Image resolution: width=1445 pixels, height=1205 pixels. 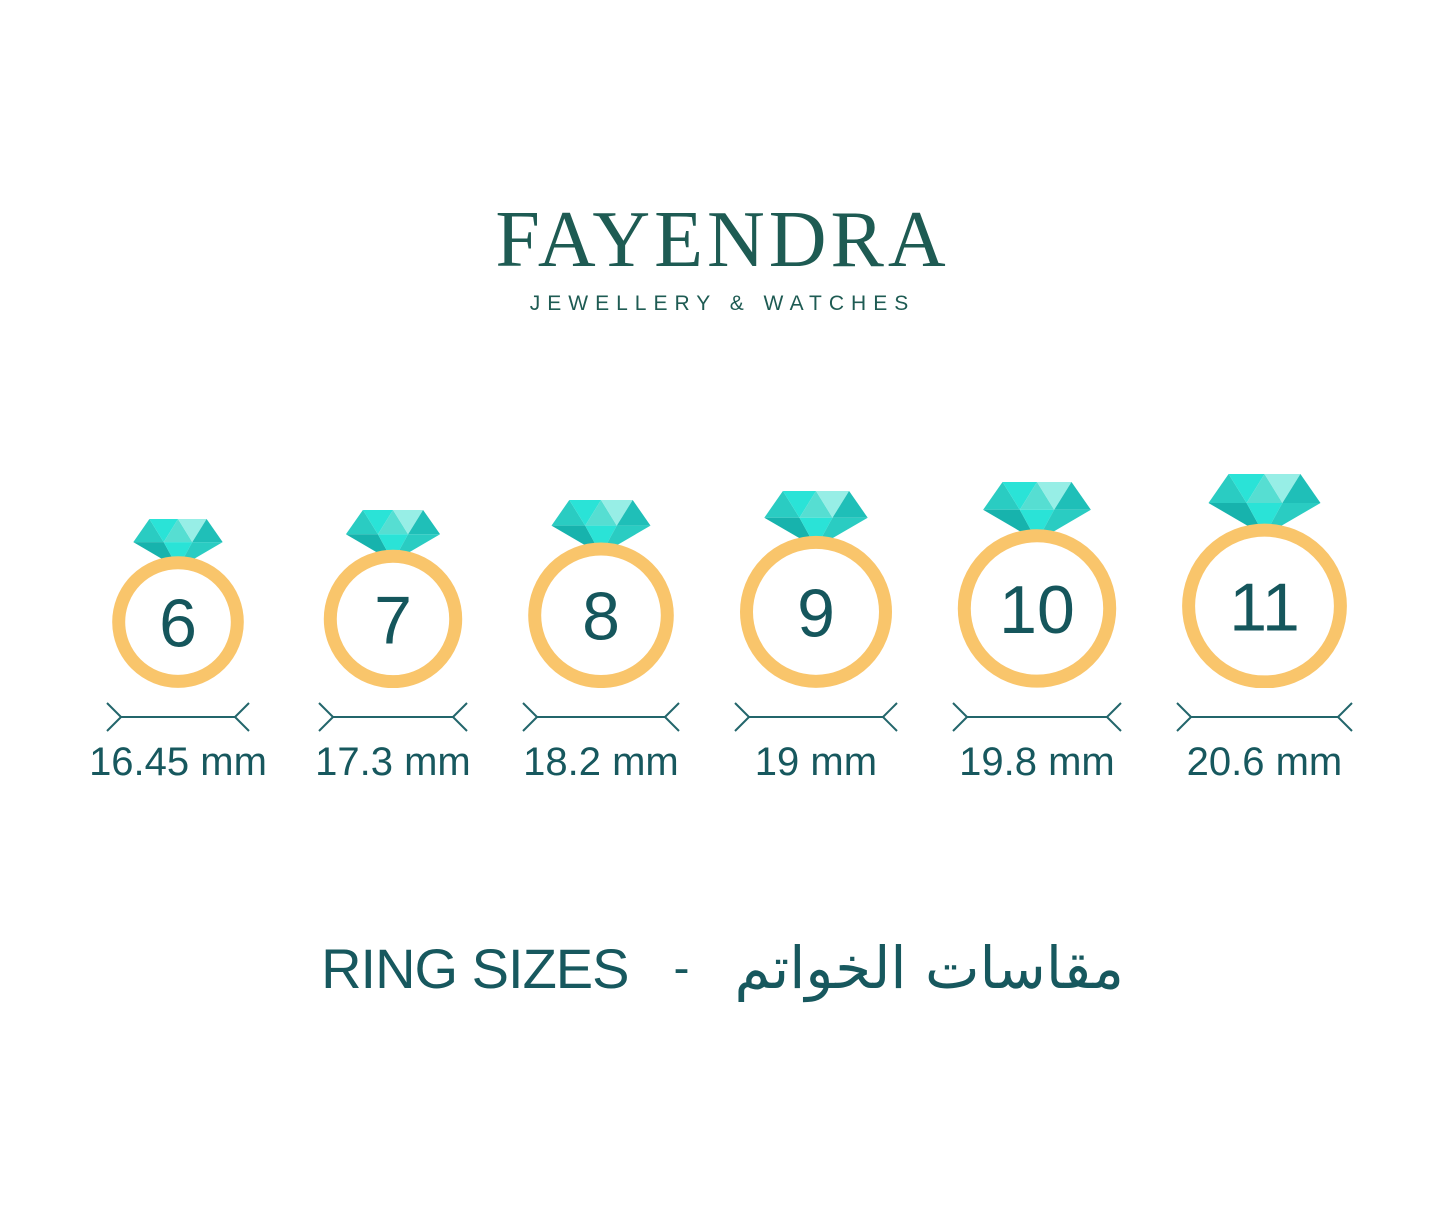 I want to click on ring-size-item: 10 19.8 mm, so click(x=1037, y=633).